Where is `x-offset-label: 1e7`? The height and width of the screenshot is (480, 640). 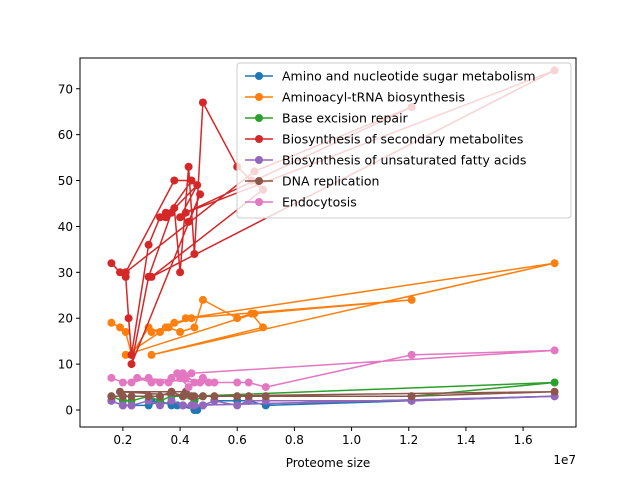 x-offset-label: 1e7 is located at coordinates (564, 460).